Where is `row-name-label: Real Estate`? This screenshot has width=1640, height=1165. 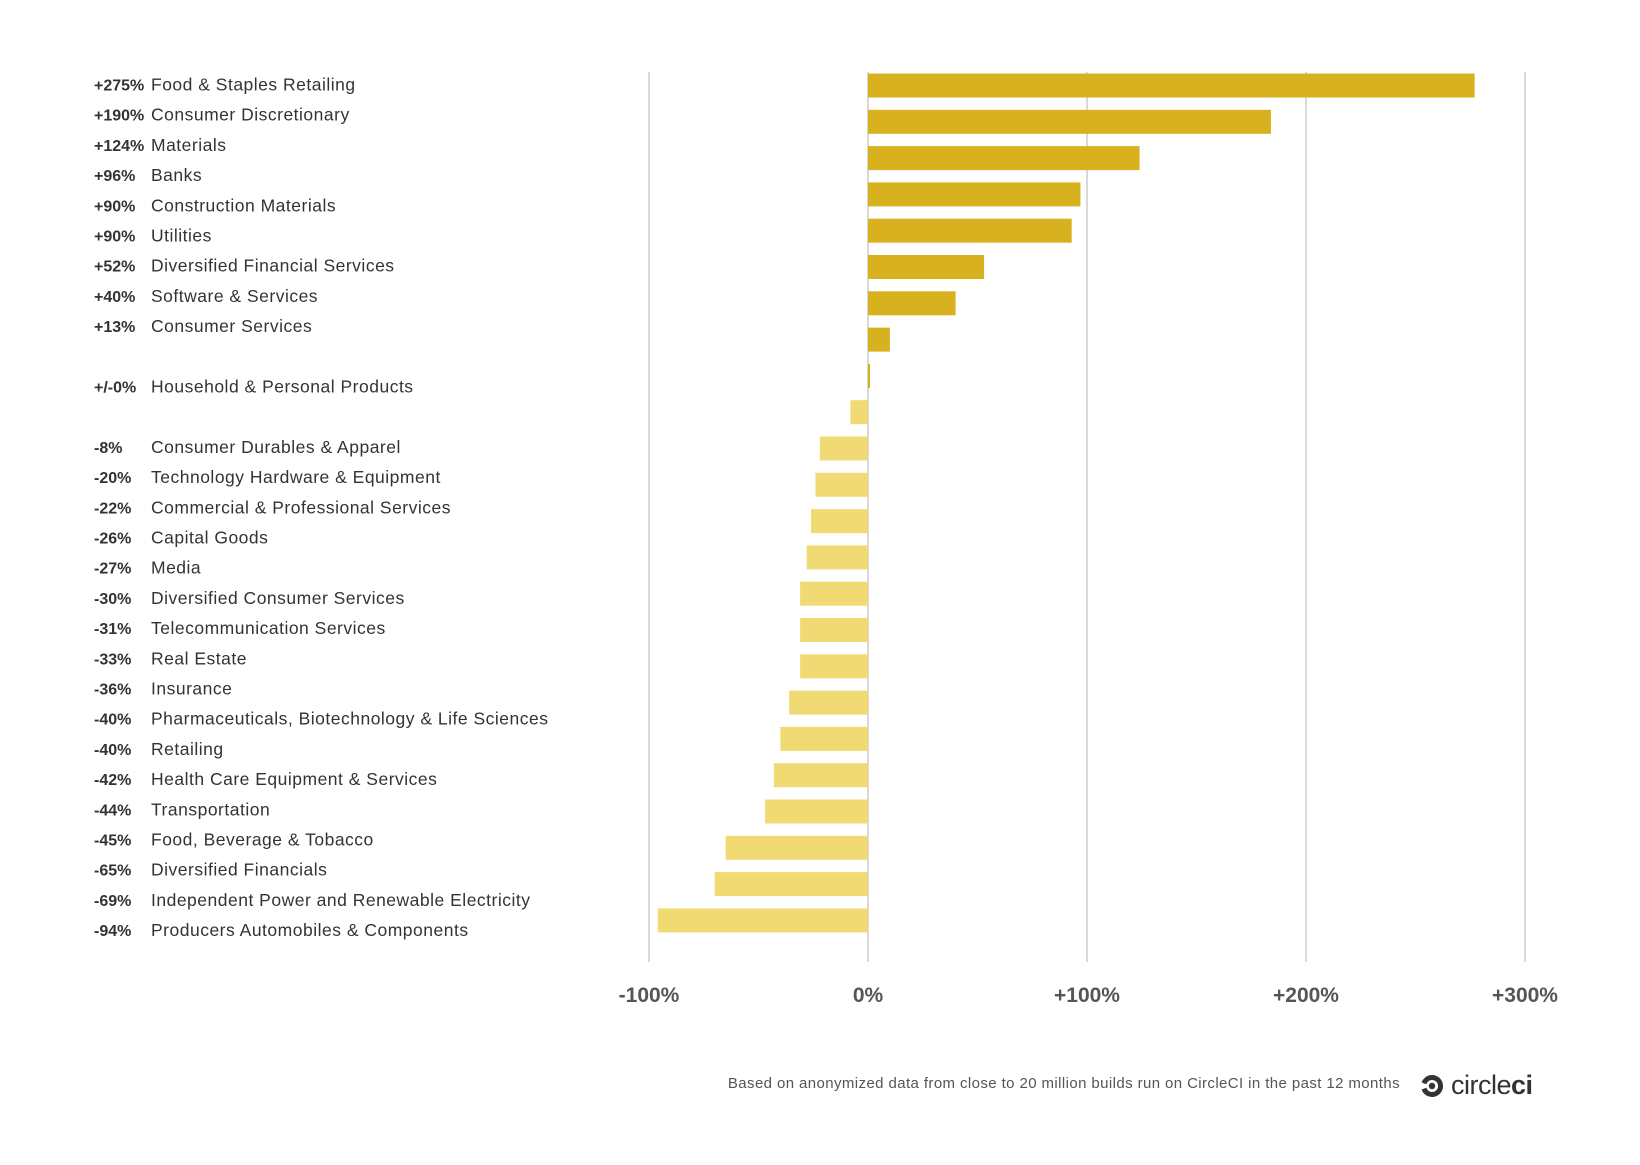
row-name-label: Real Estate is located at coordinates (199, 658).